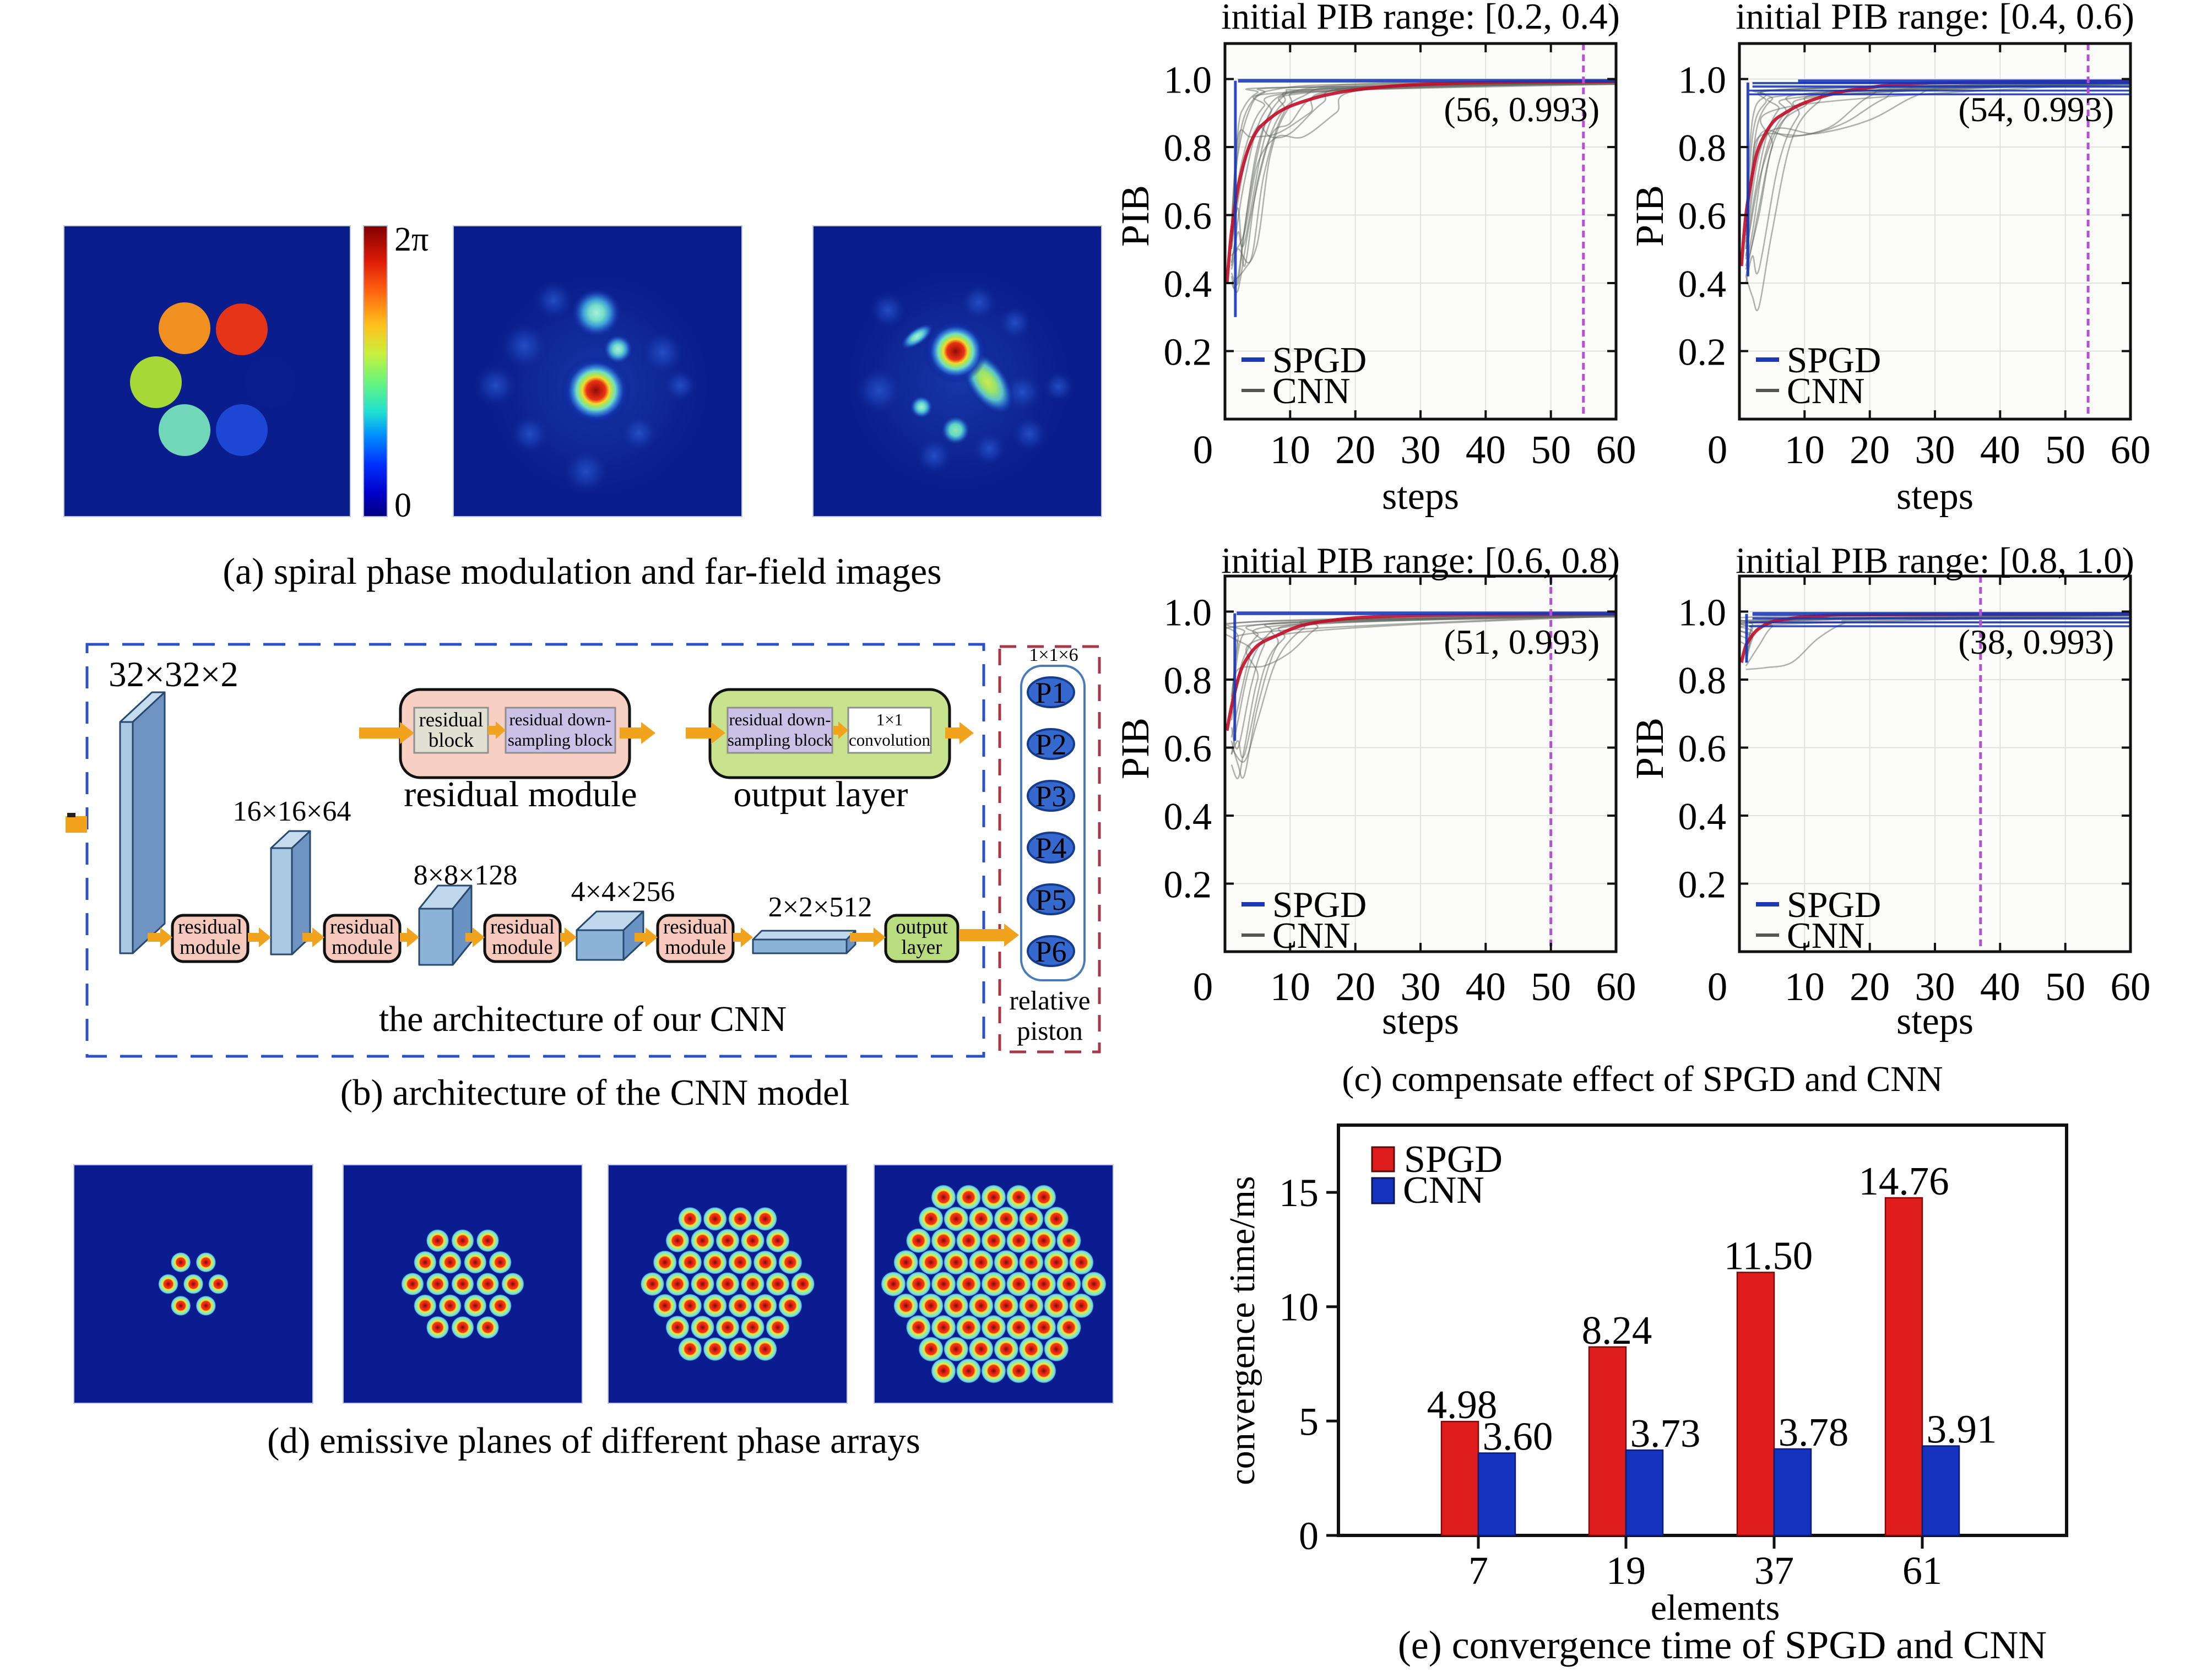  I want to click on svg-text: 4.98, so click(1462, 1404).